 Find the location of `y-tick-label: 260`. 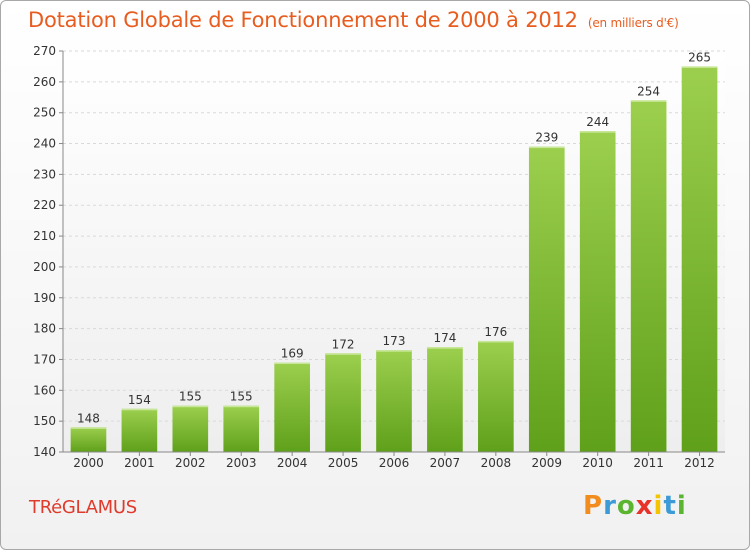

y-tick-label: 260 is located at coordinates (44, 82).